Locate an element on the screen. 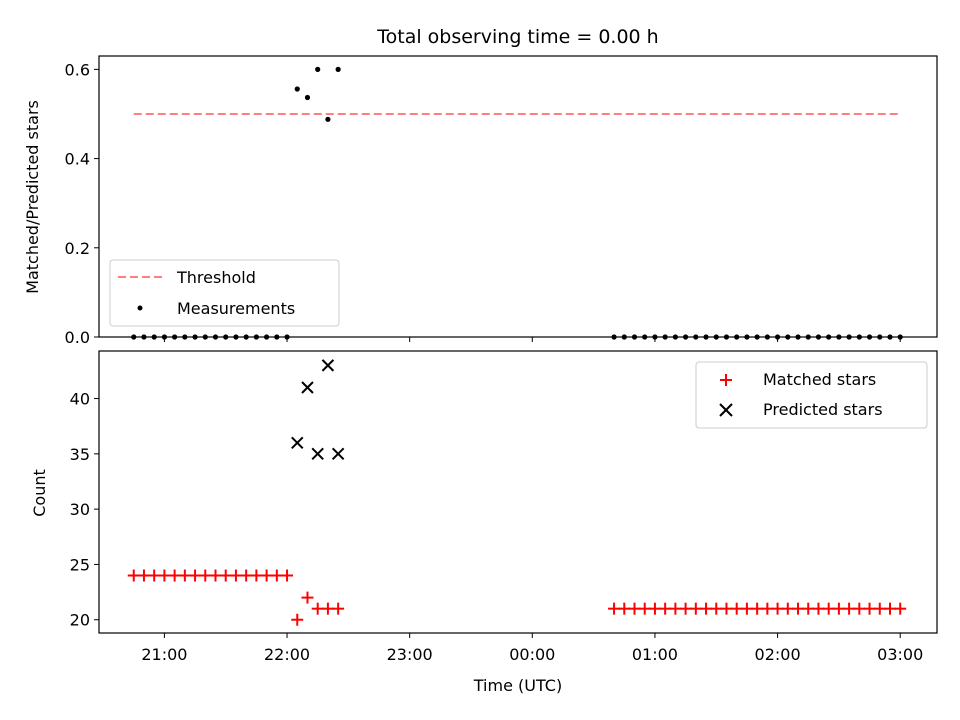 Image resolution: width=960 pixels, height=720 pixels. legend-matched-label: Matched stars is located at coordinates (819, 379).